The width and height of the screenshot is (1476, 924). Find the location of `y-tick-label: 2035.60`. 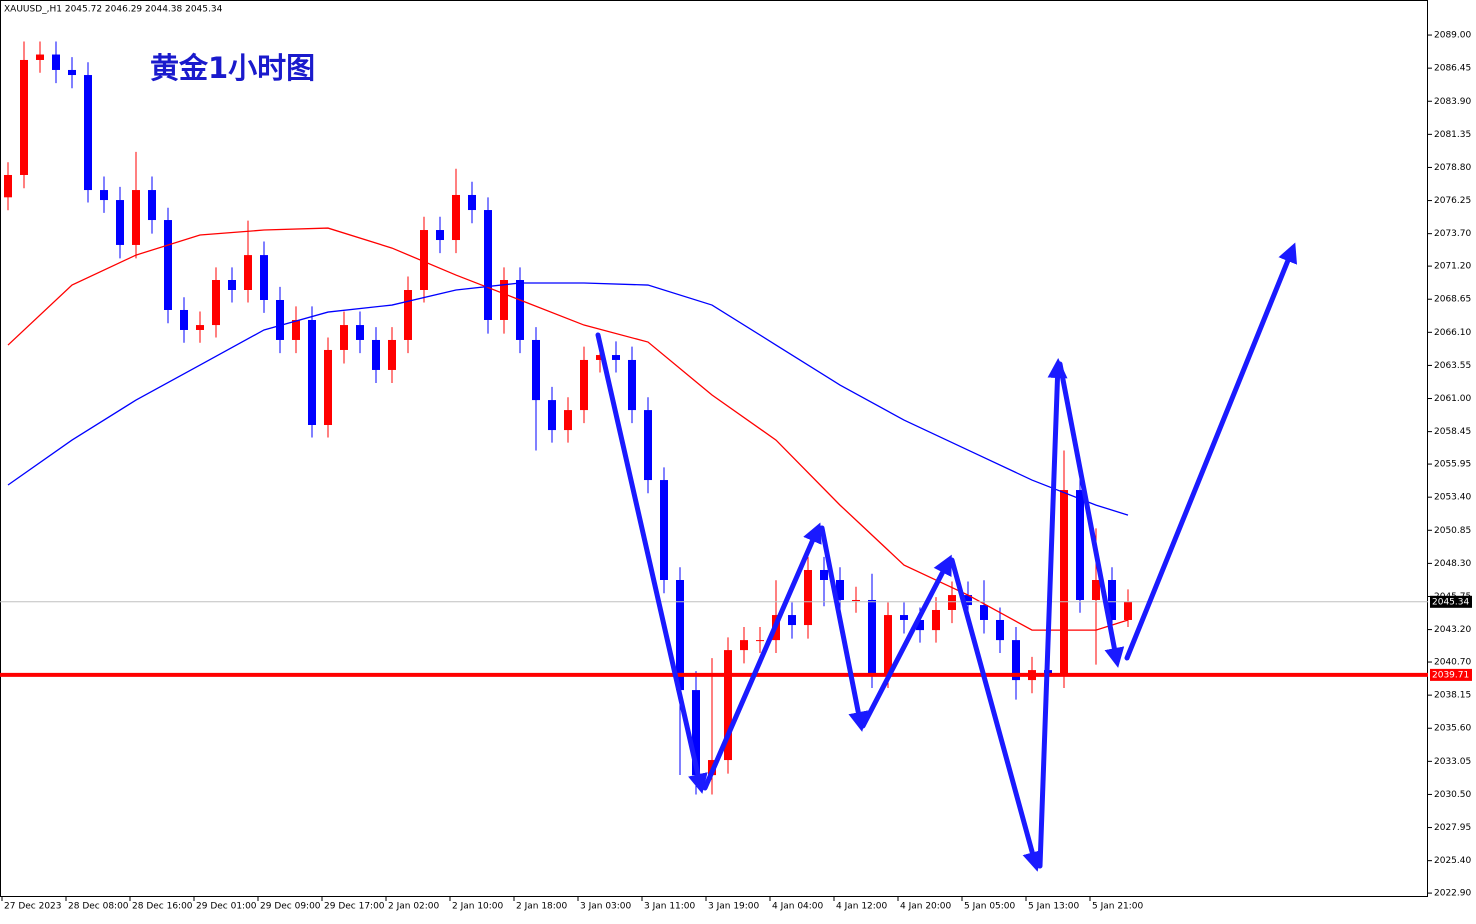

y-tick-label: 2035.60 is located at coordinates (1452, 729).